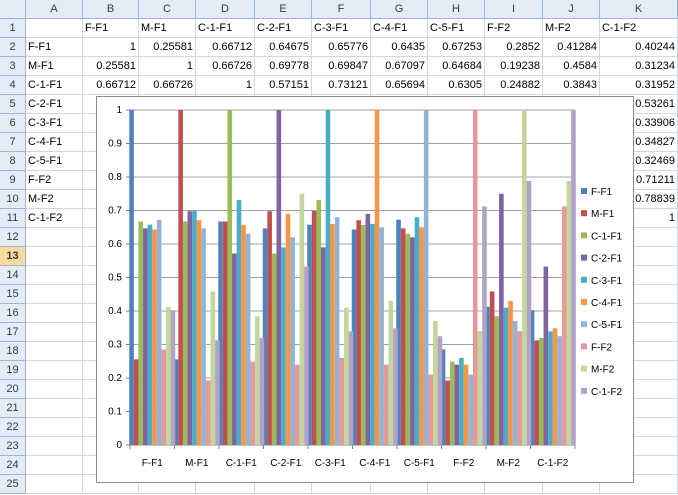  I want to click on cell-i25, so click(514, 484).